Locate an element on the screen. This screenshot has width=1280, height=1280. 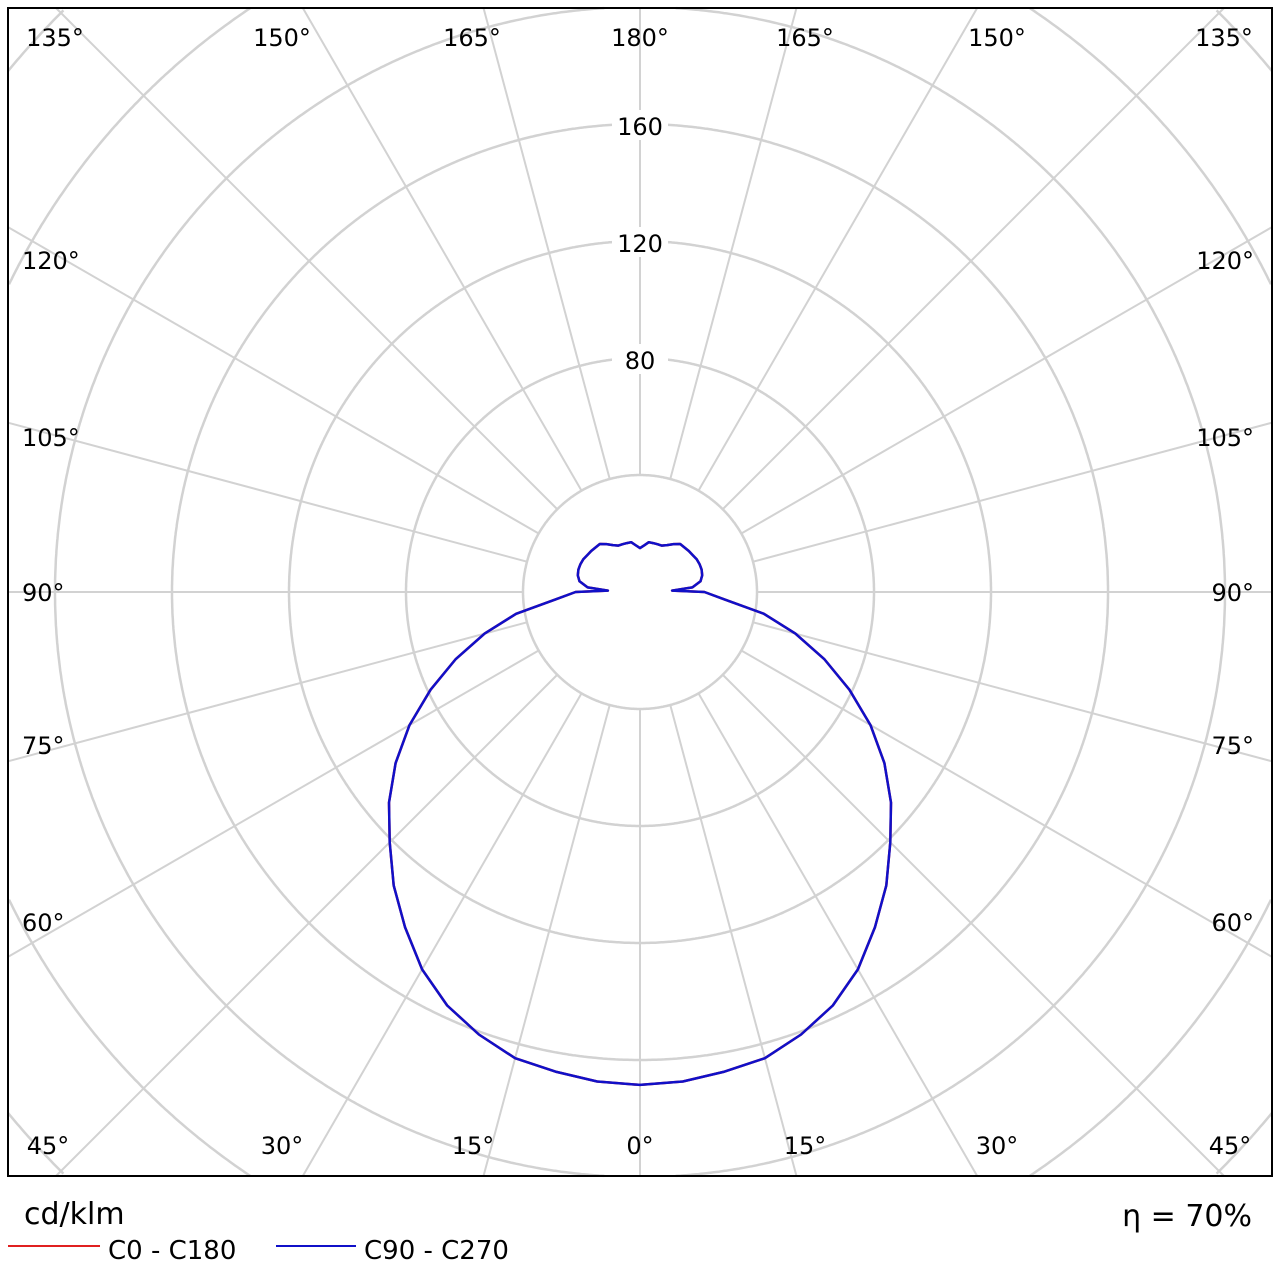
radial-tick-label: 160 is located at coordinates (640, 127).